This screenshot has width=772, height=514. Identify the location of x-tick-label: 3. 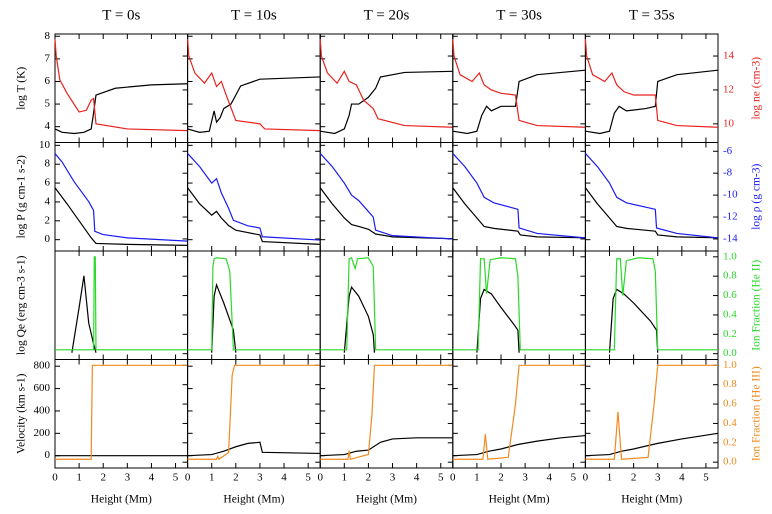
(525, 478).